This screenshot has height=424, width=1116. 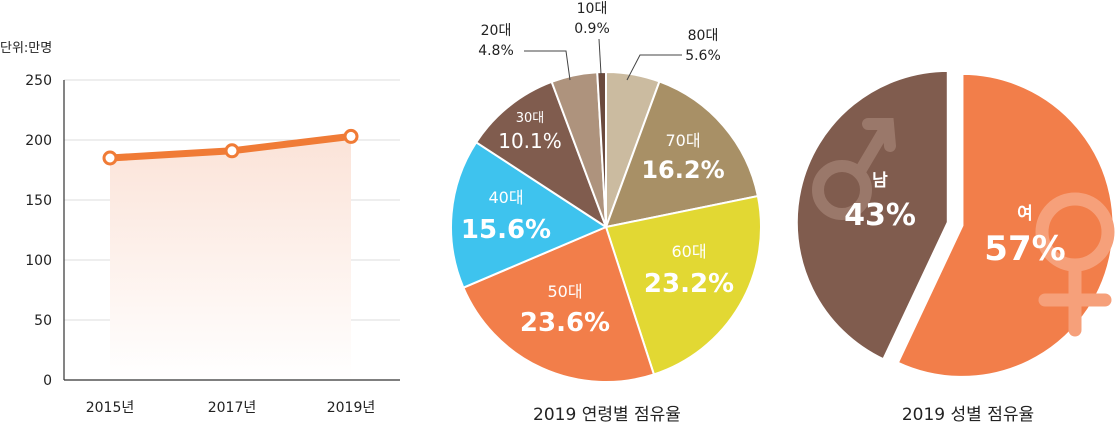 What do you see at coordinates (703, 36) in the screenshot?
I see `slice-label-80: 80대` at bounding box center [703, 36].